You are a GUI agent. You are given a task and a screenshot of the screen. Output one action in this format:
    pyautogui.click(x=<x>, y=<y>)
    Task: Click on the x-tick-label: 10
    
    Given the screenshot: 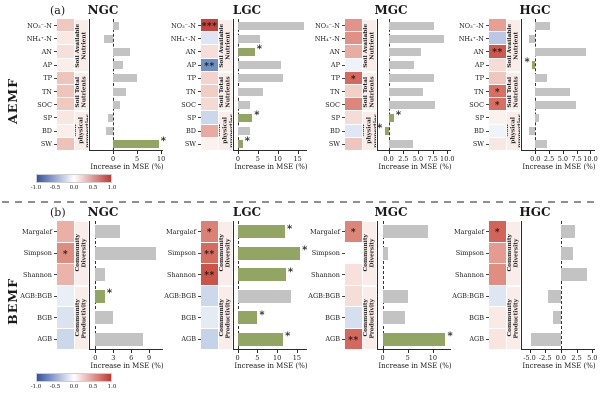 What is the action you would take?
    pyautogui.click(x=432, y=358)
    